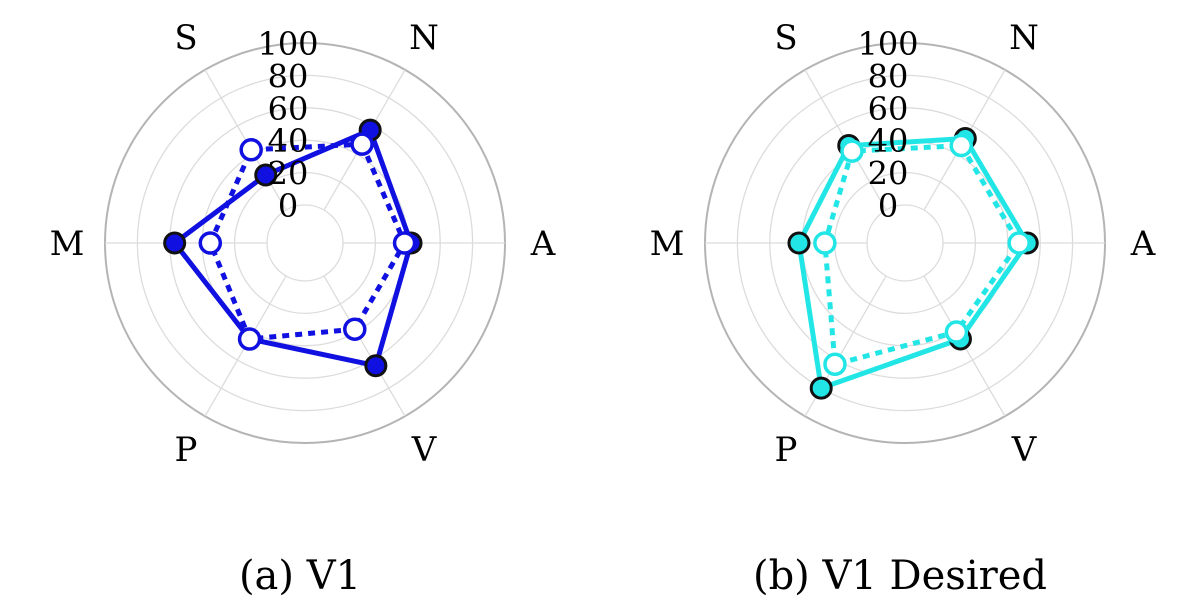 The width and height of the screenshot is (1200, 607). What do you see at coordinates (913, 263) in the screenshot?
I see `series-line-solid` at bounding box center [913, 263].